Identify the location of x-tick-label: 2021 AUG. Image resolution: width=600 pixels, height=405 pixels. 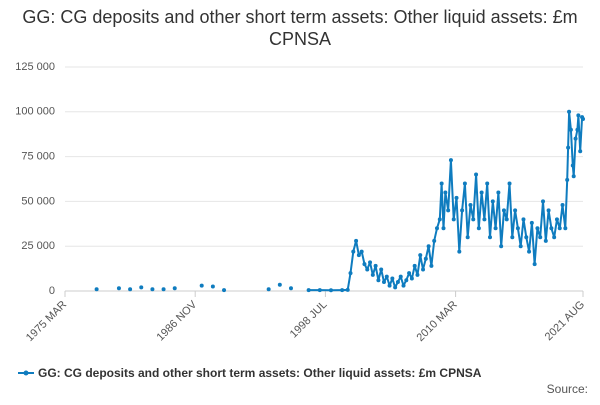
(565, 321).